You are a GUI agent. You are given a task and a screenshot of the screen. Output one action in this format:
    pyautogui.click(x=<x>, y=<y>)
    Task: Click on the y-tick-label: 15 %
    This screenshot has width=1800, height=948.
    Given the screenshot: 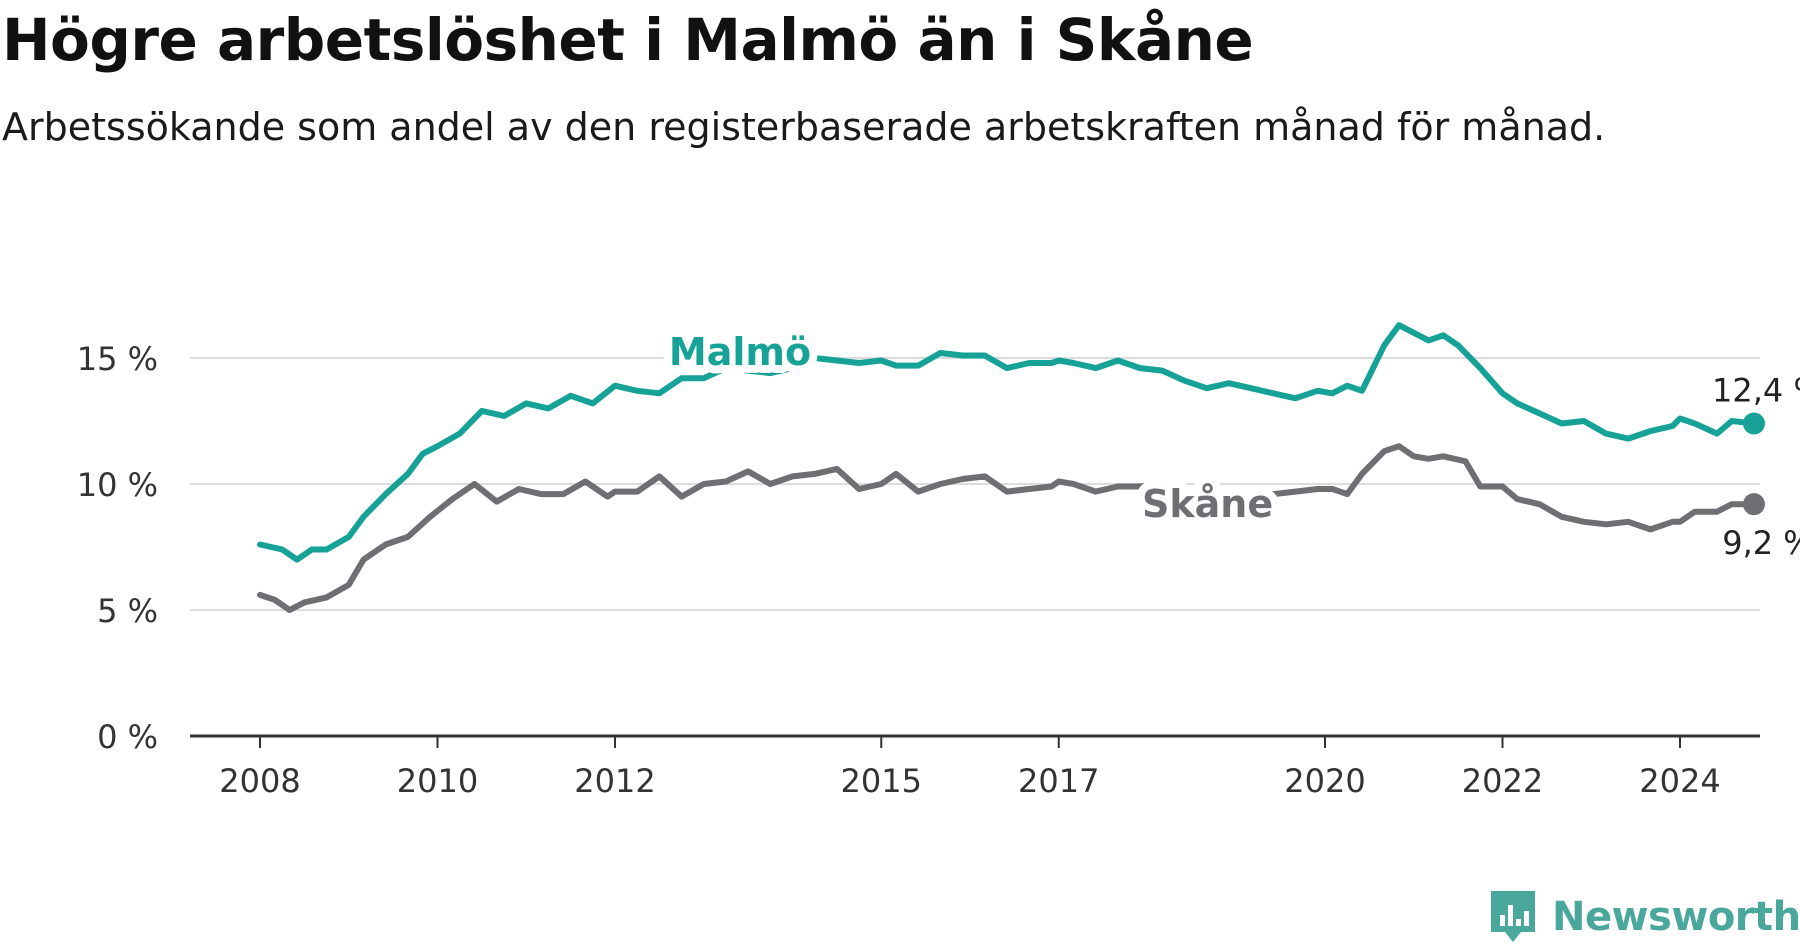 What is the action you would take?
    pyautogui.click(x=117, y=359)
    